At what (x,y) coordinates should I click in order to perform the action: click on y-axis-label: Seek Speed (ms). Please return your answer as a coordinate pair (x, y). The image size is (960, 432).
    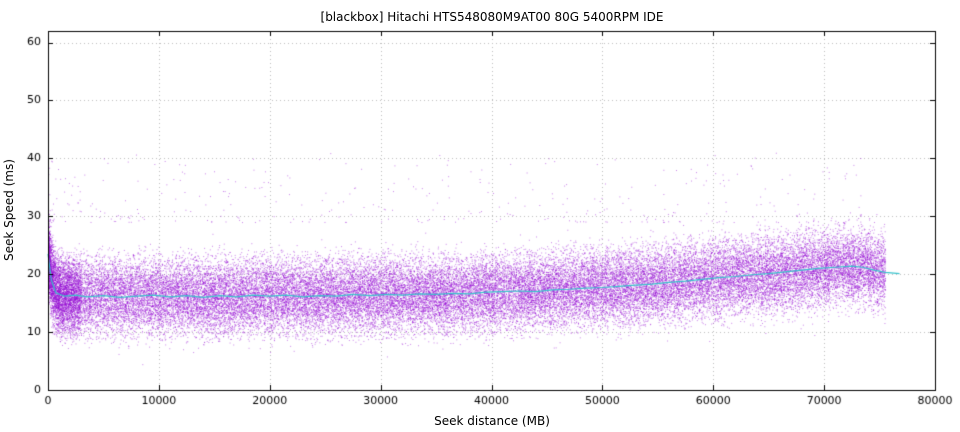
    Looking at the image, I should click on (9, 210).